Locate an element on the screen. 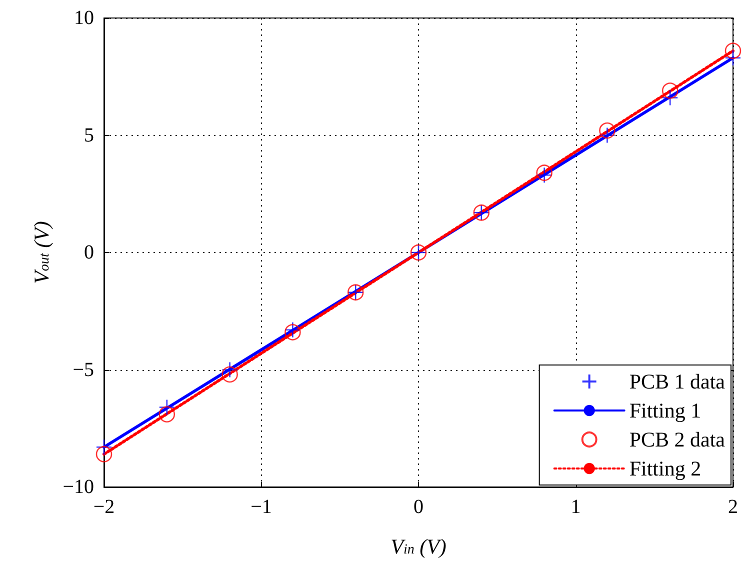  x-tick-label: −1 is located at coordinates (261, 507).